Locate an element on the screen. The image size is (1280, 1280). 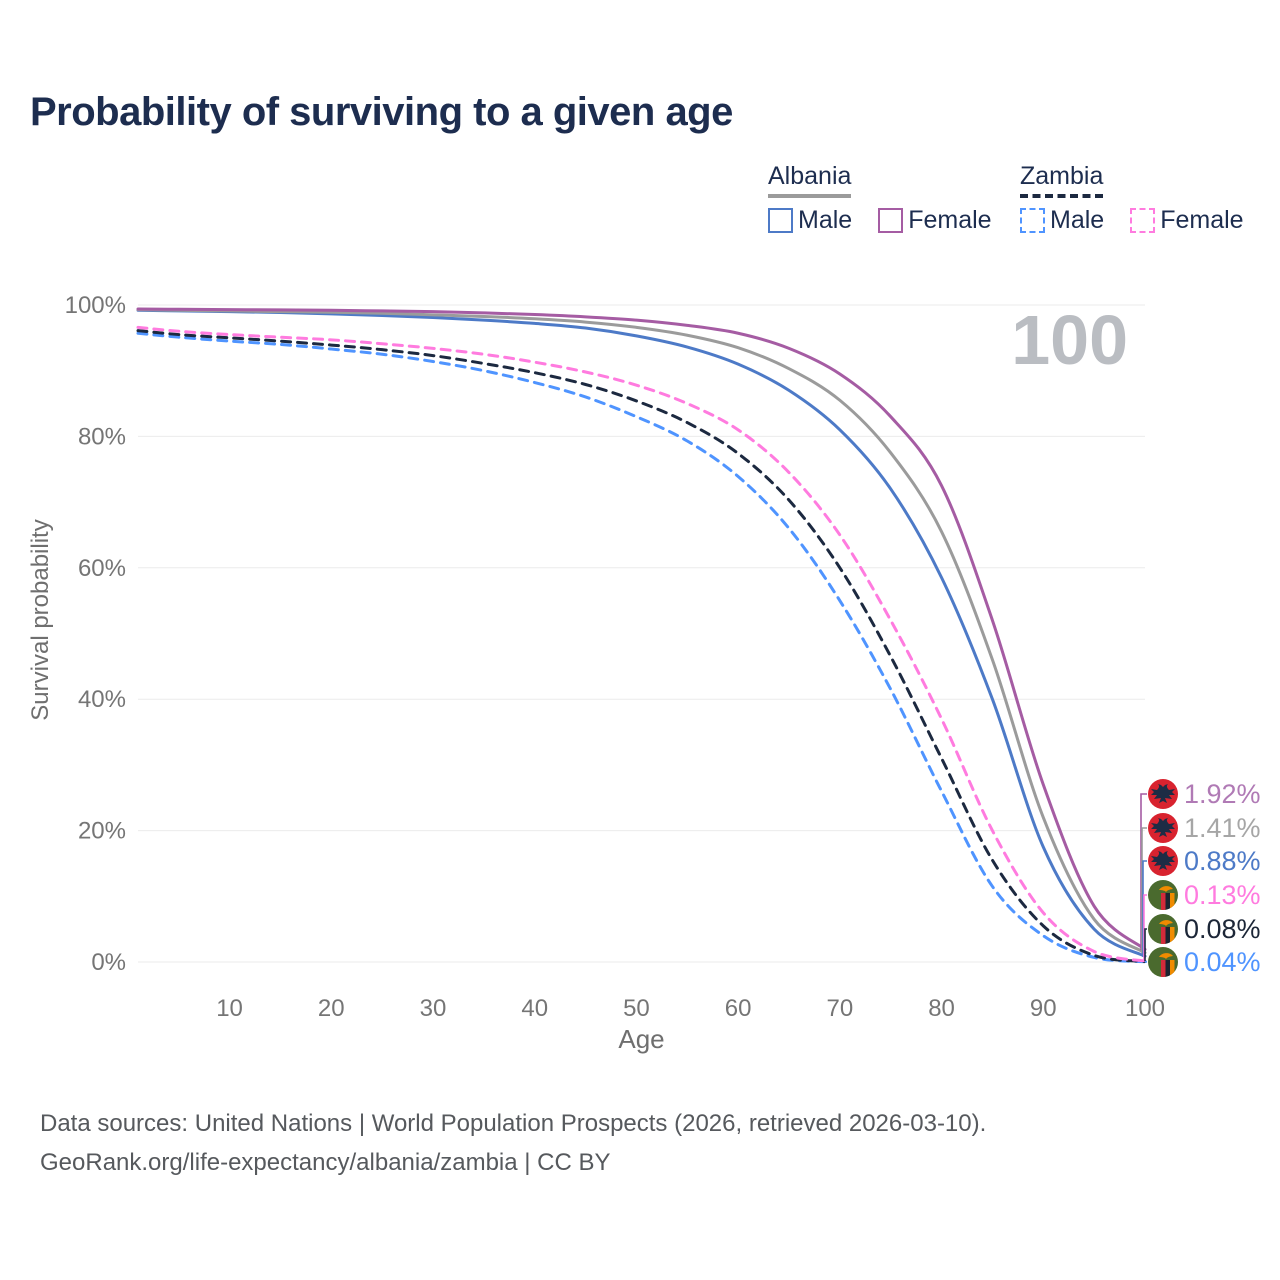
legend-item-albania-male: Male is located at coordinates (810, 220).